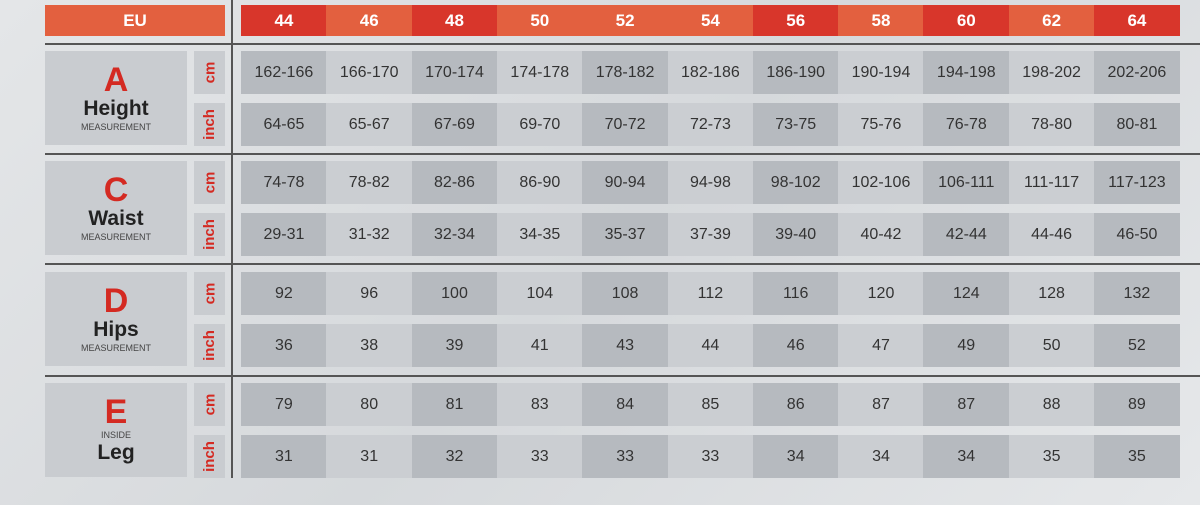 Image resolution: width=1200 pixels, height=505 pixels. I want to click on table-cell: 75-76, so click(881, 124).